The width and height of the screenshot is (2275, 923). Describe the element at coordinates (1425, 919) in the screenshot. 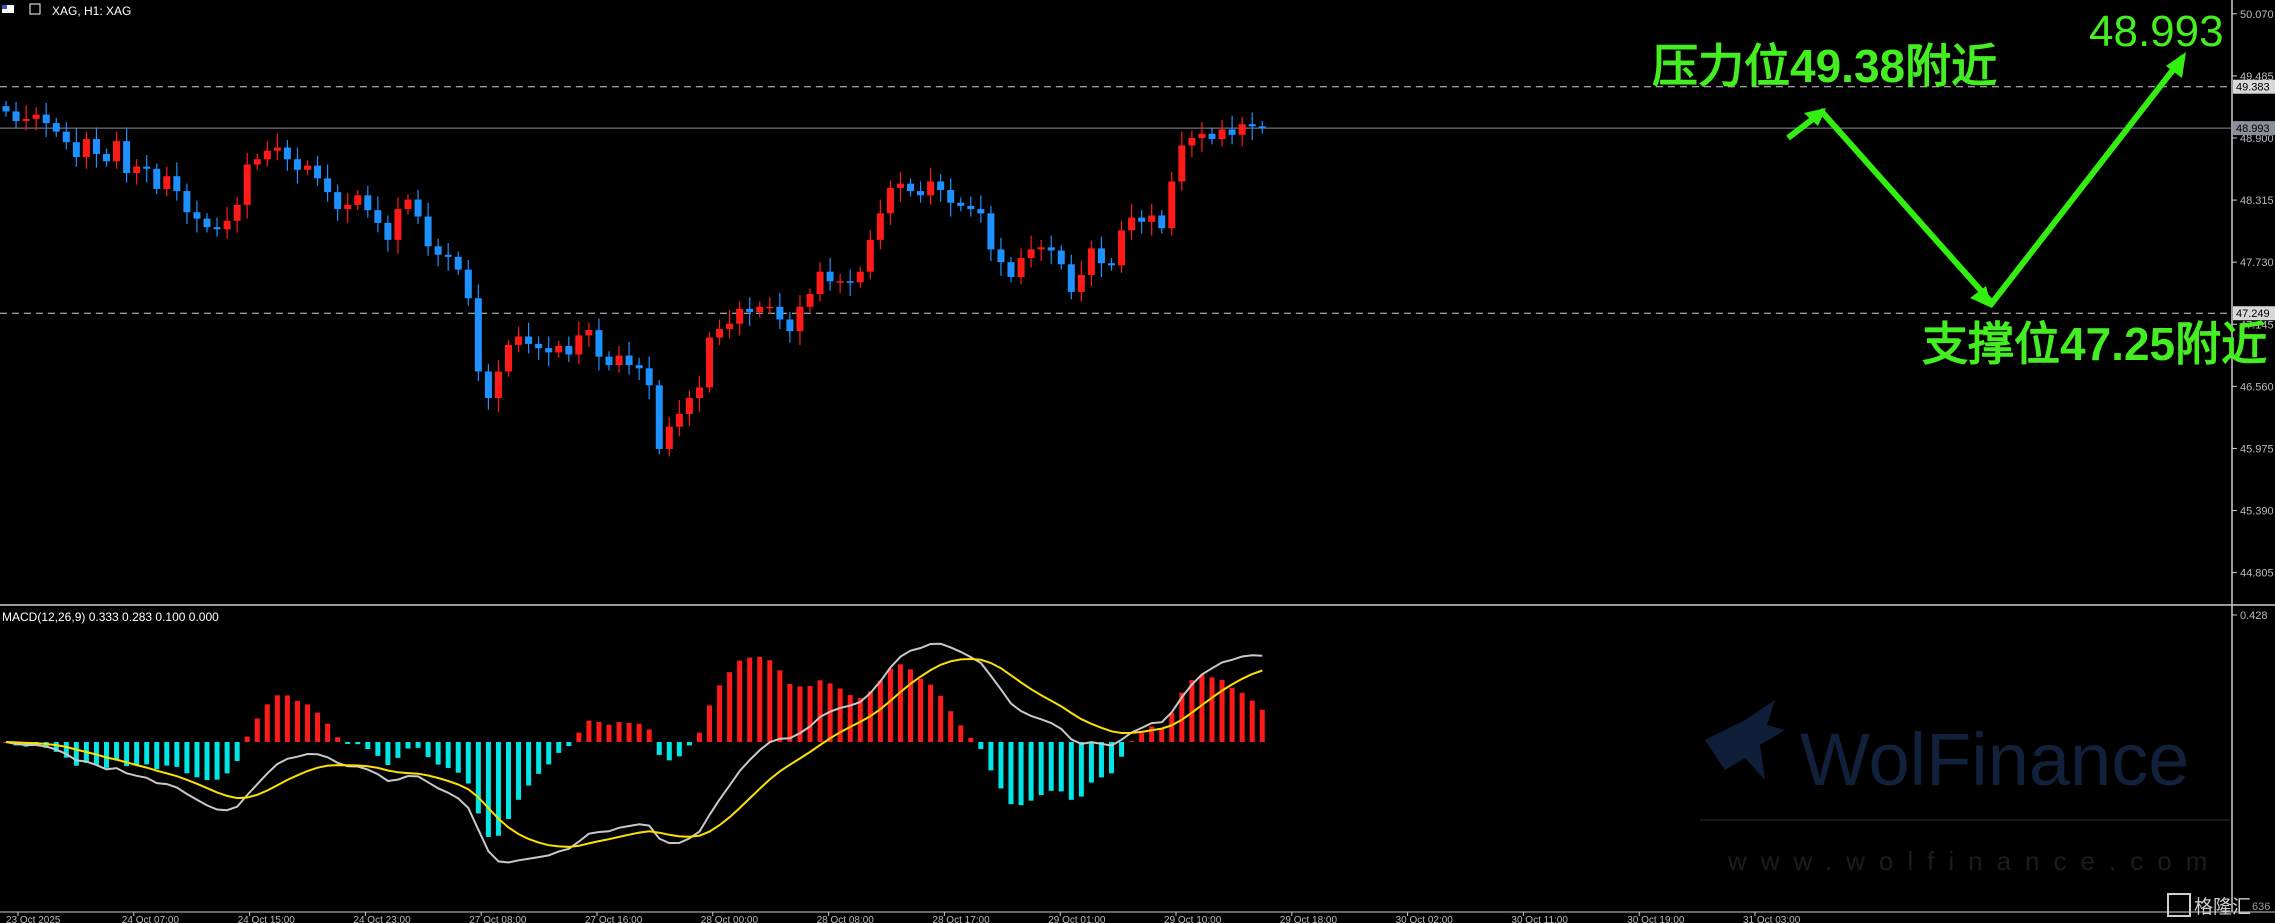

I see `x-tick-label: 30 Oct 02:00` at that location.